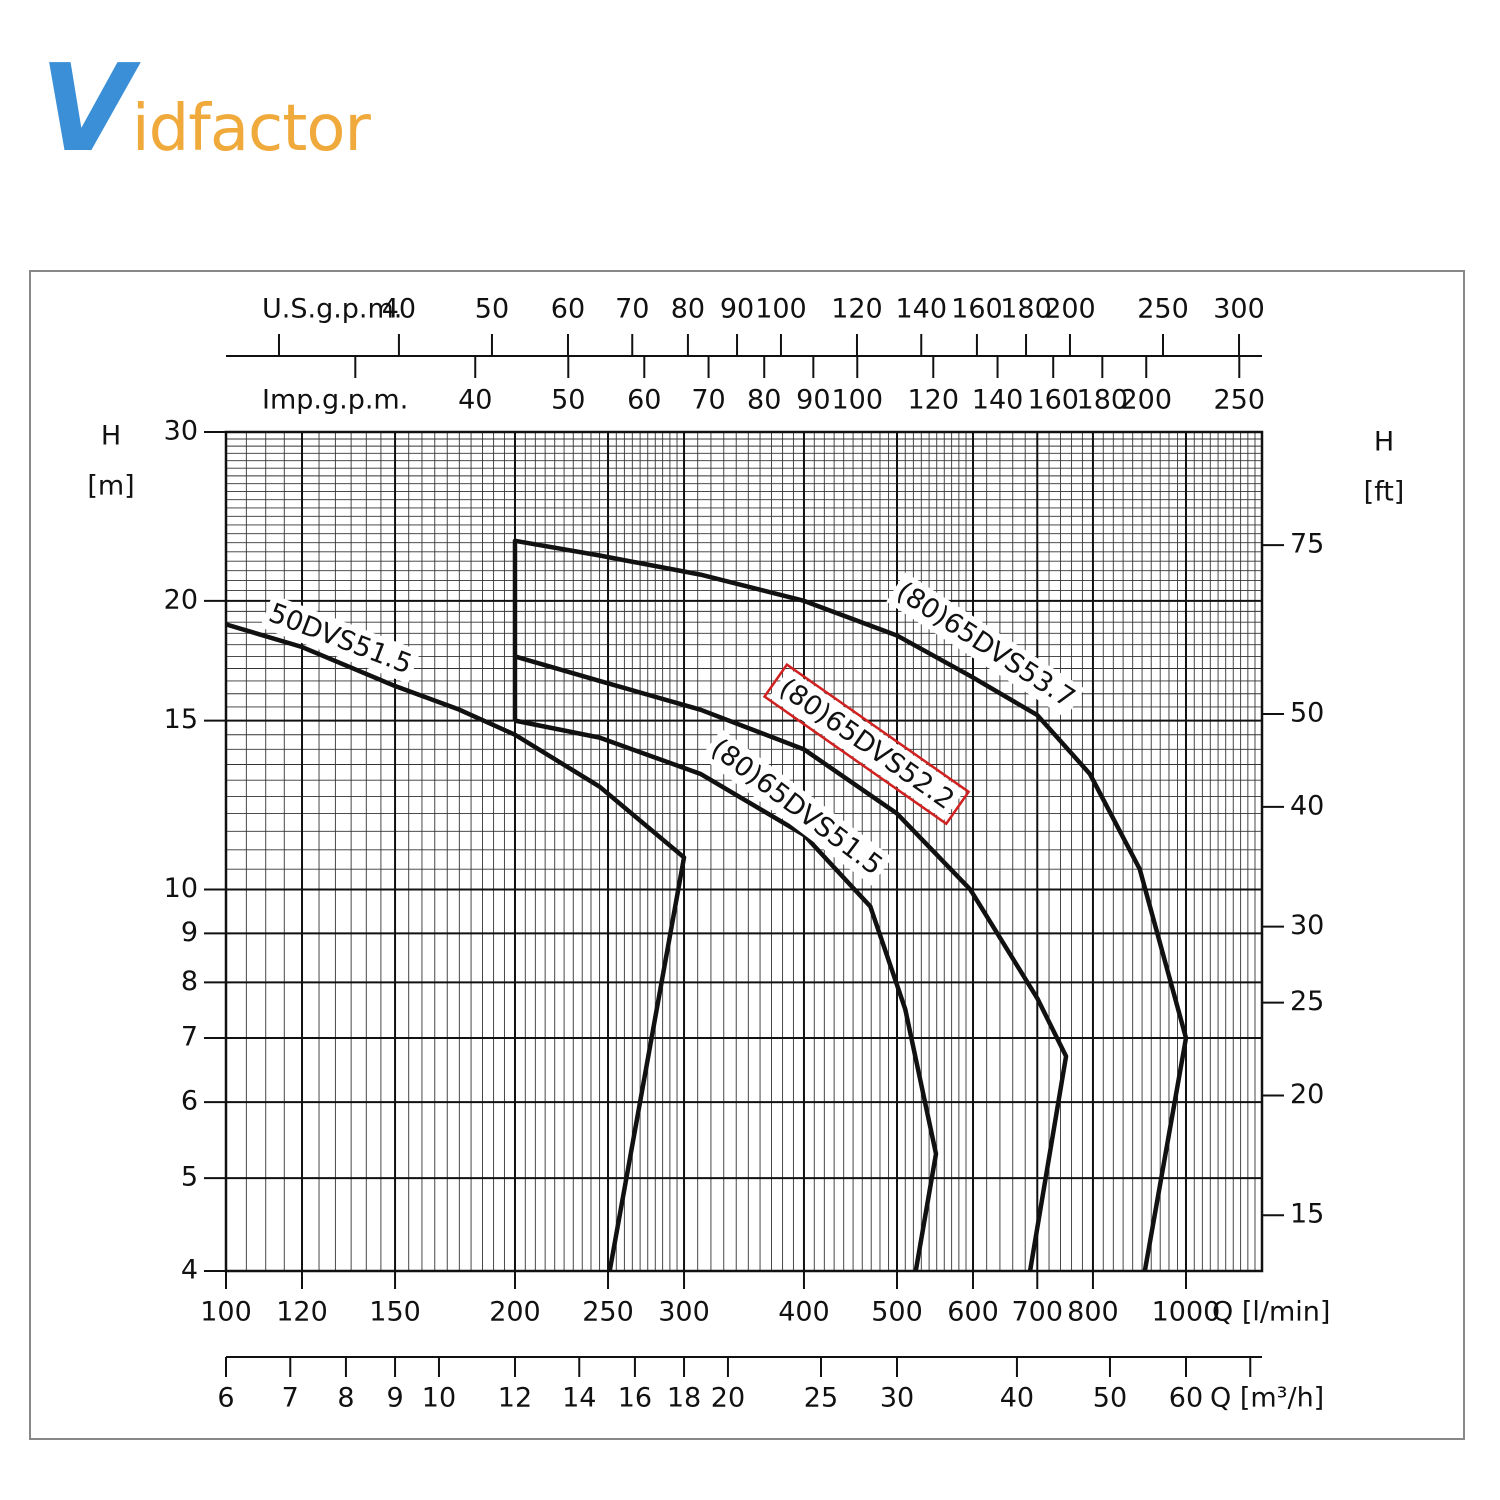  What do you see at coordinates (635, 1398) in the screenshot?
I see `bottom-tick-label: 16` at bounding box center [635, 1398].